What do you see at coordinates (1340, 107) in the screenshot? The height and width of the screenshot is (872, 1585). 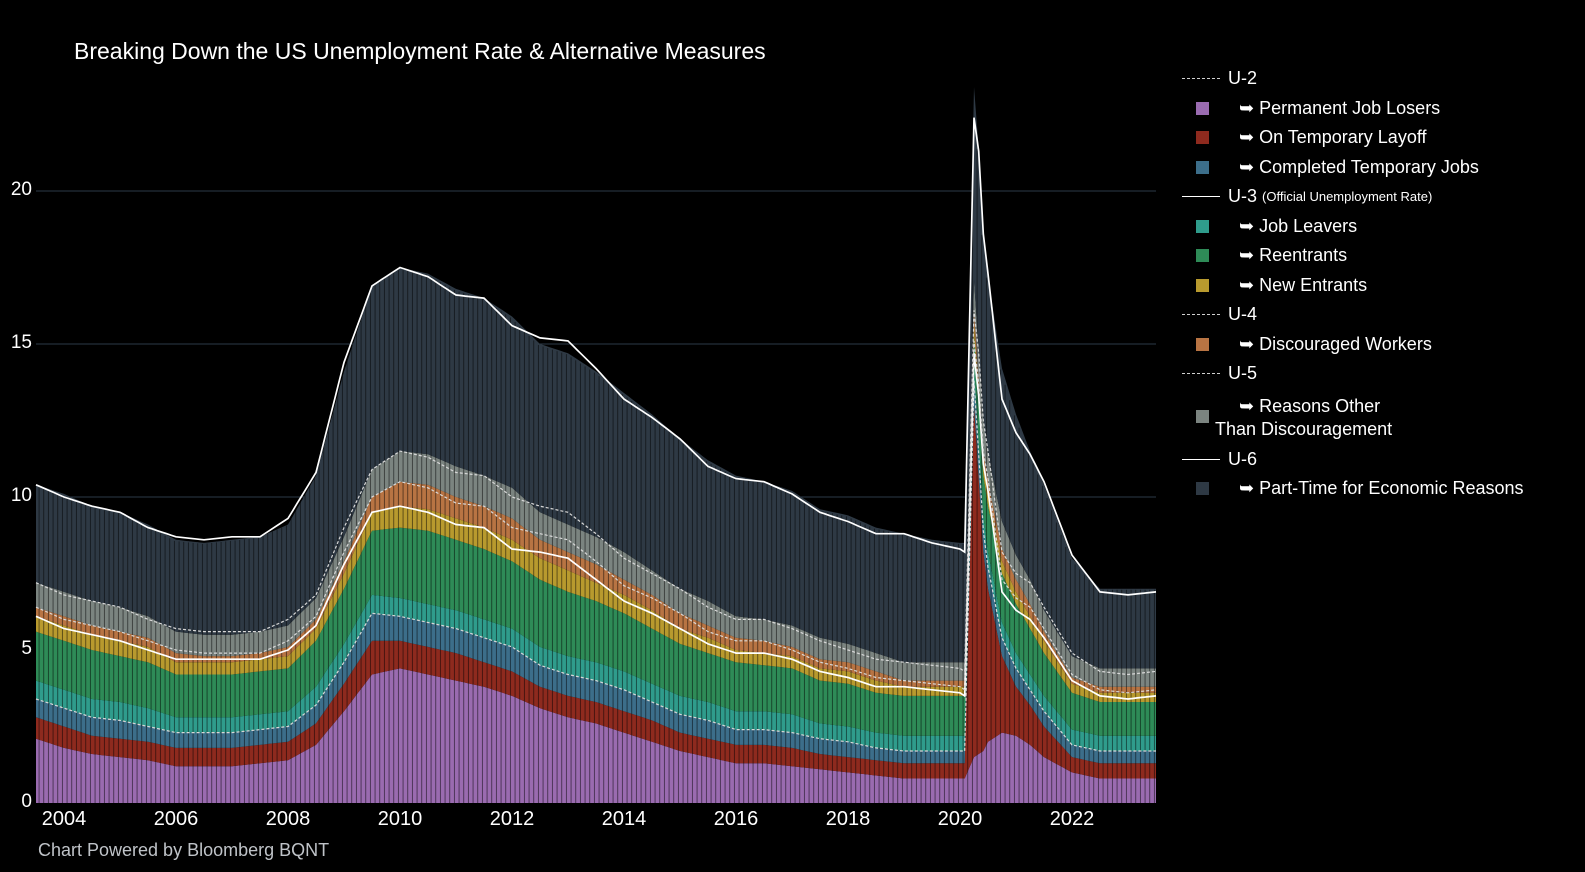 I see `legend-label: ➥ Permanent Job Losers` at bounding box center [1340, 107].